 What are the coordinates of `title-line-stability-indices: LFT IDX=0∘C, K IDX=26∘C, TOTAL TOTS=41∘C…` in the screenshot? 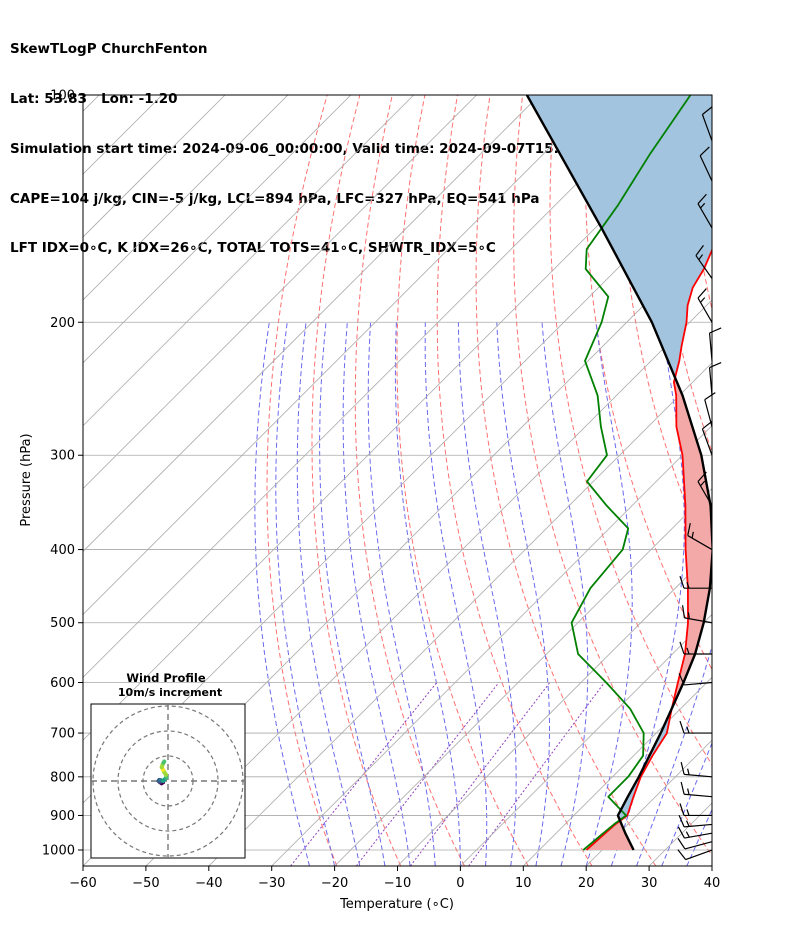 It's located at (253, 248).